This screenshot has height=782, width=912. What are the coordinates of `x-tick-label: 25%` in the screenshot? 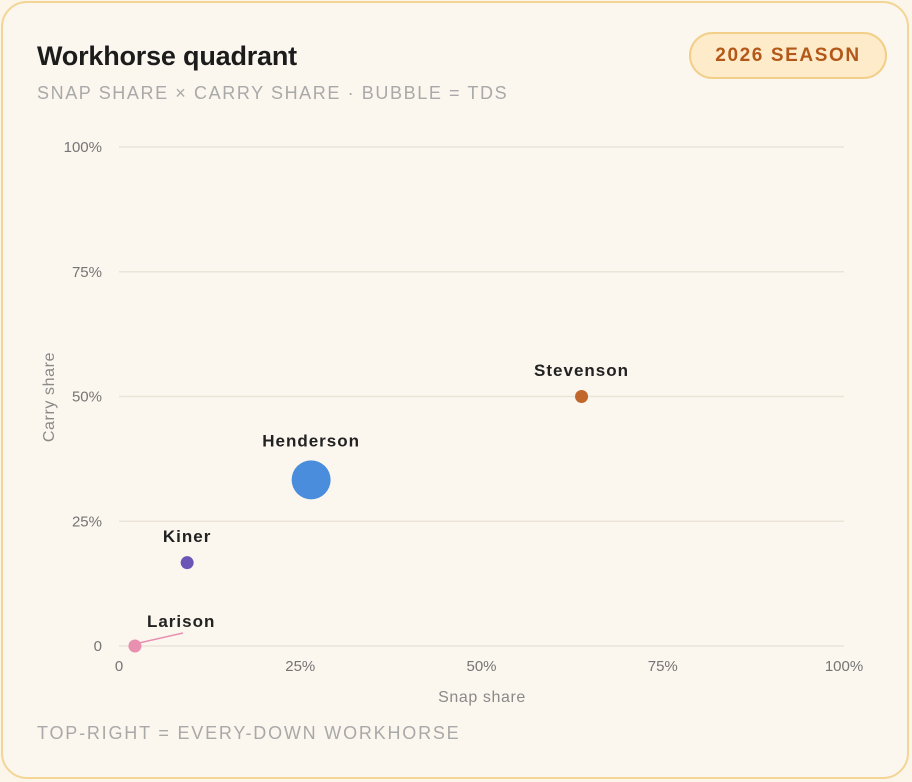 It's located at (300, 666).